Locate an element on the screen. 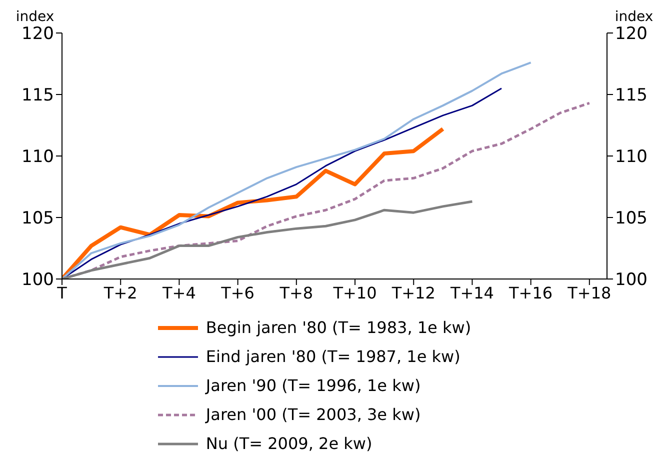  y2-tick-label: 100 is located at coordinates (631, 280).